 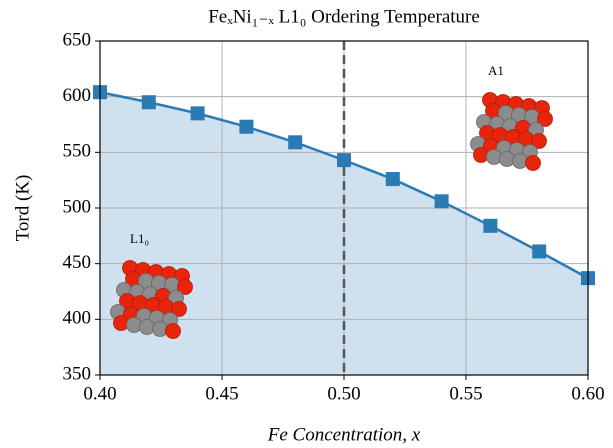 I want to click on y-axis-label: Tord (K), so click(x=22, y=208).